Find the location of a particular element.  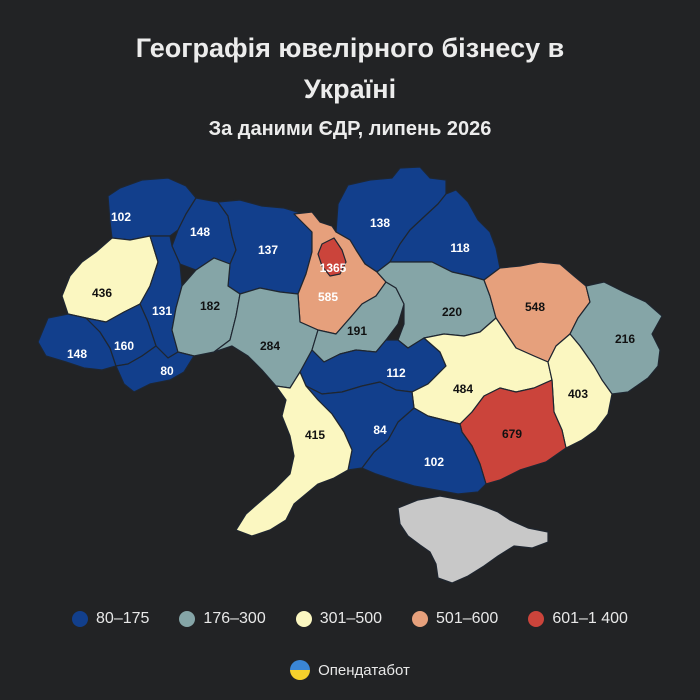

region-label-ivano-frankivsk: 160 is located at coordinates (124, 346).